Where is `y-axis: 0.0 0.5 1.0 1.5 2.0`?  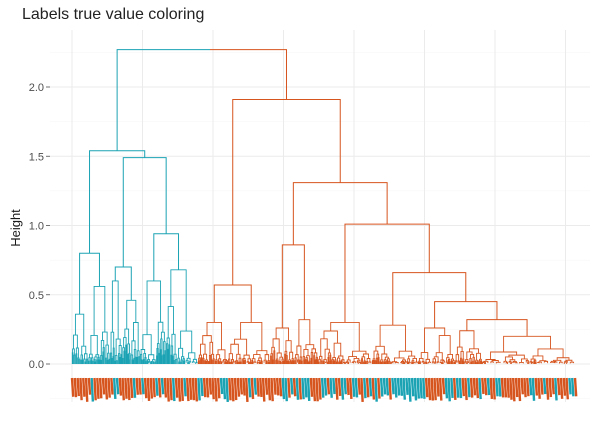
y-axis: 0.0 0.5 1.0 1.5 2.0 is located at coordinates (39, 226).